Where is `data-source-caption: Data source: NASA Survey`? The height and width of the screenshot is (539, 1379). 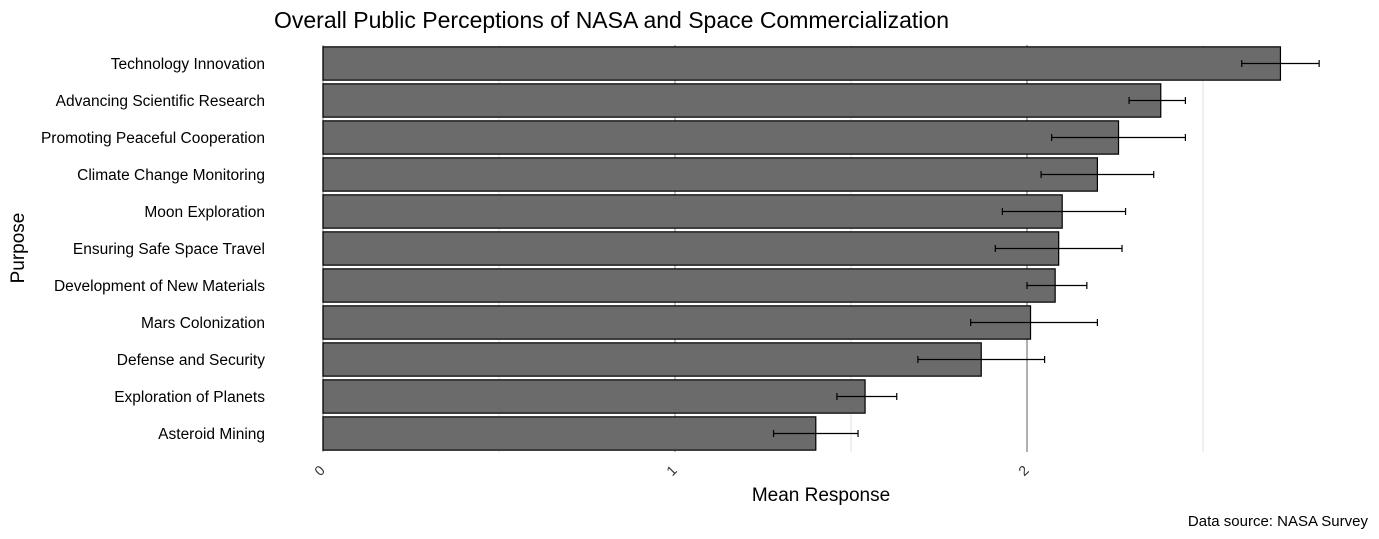 data-source-caption: Data source: NASA Survey is located at coordinates (1278, 521).